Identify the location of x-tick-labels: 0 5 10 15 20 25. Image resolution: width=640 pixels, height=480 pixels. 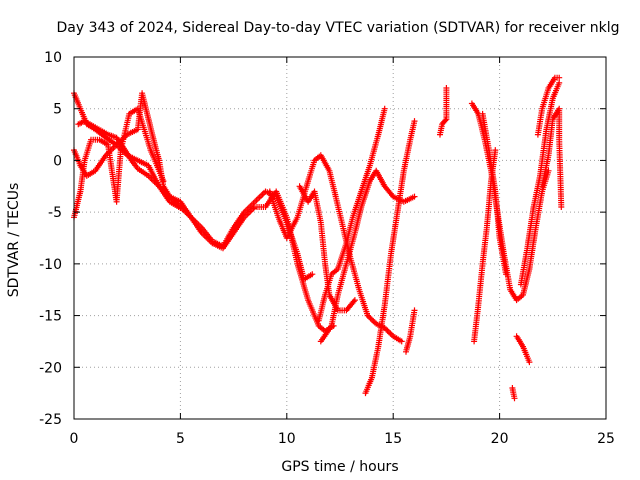
(342, 439).